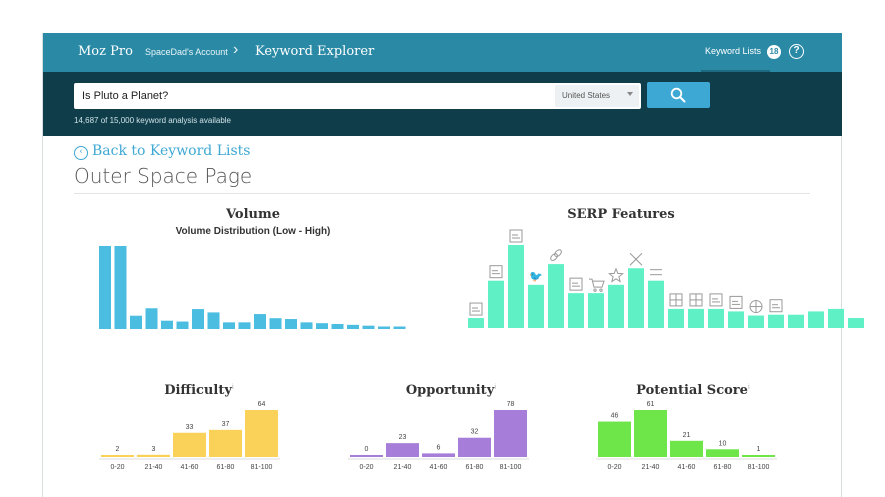  What do you see at coordinates (511, 467) in the screenshot?
I see `opportunity-chart-category-label: 81-100` at bounding box center [511, 467].